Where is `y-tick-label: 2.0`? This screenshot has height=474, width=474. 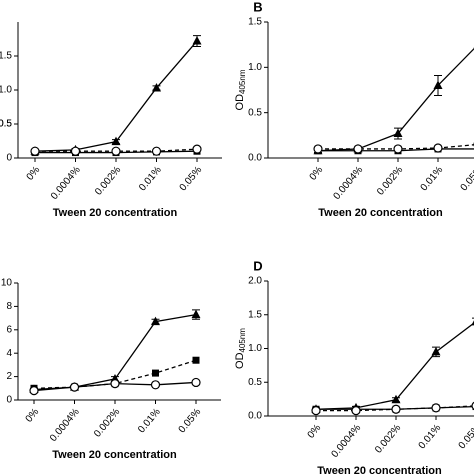 y-tick-label: 2.0 is located at coordinates (255, 281).